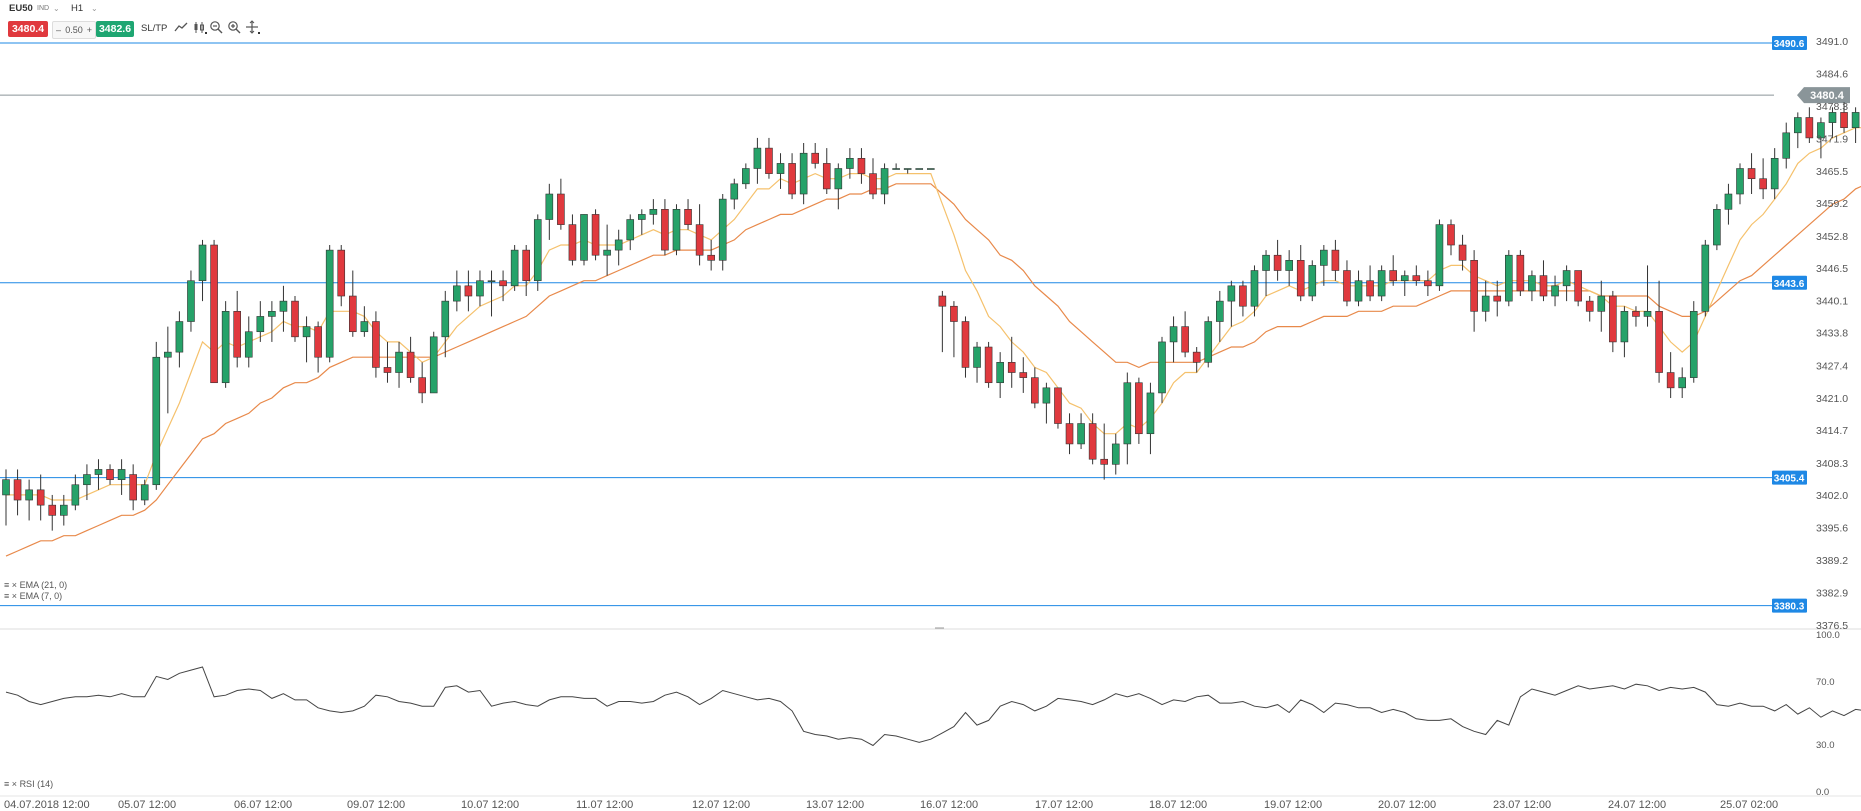 Image resolution: width=1861 pixels, height=811 pixels. I want to click on sltp-button: SL/TP, so click(154, 28).